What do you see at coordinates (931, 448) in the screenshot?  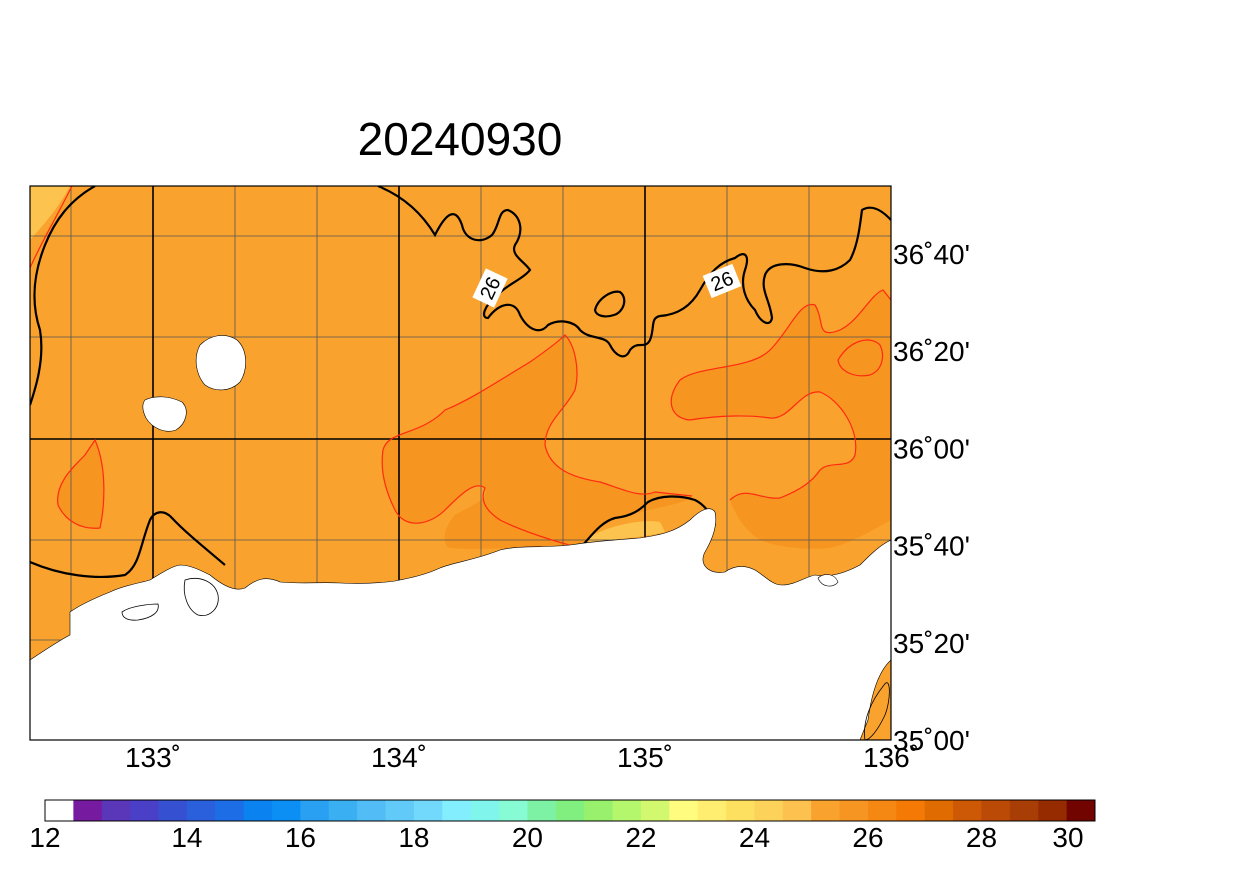 I see `latitude-tick-label: 36˚00'` at bounding box center [931, 448].